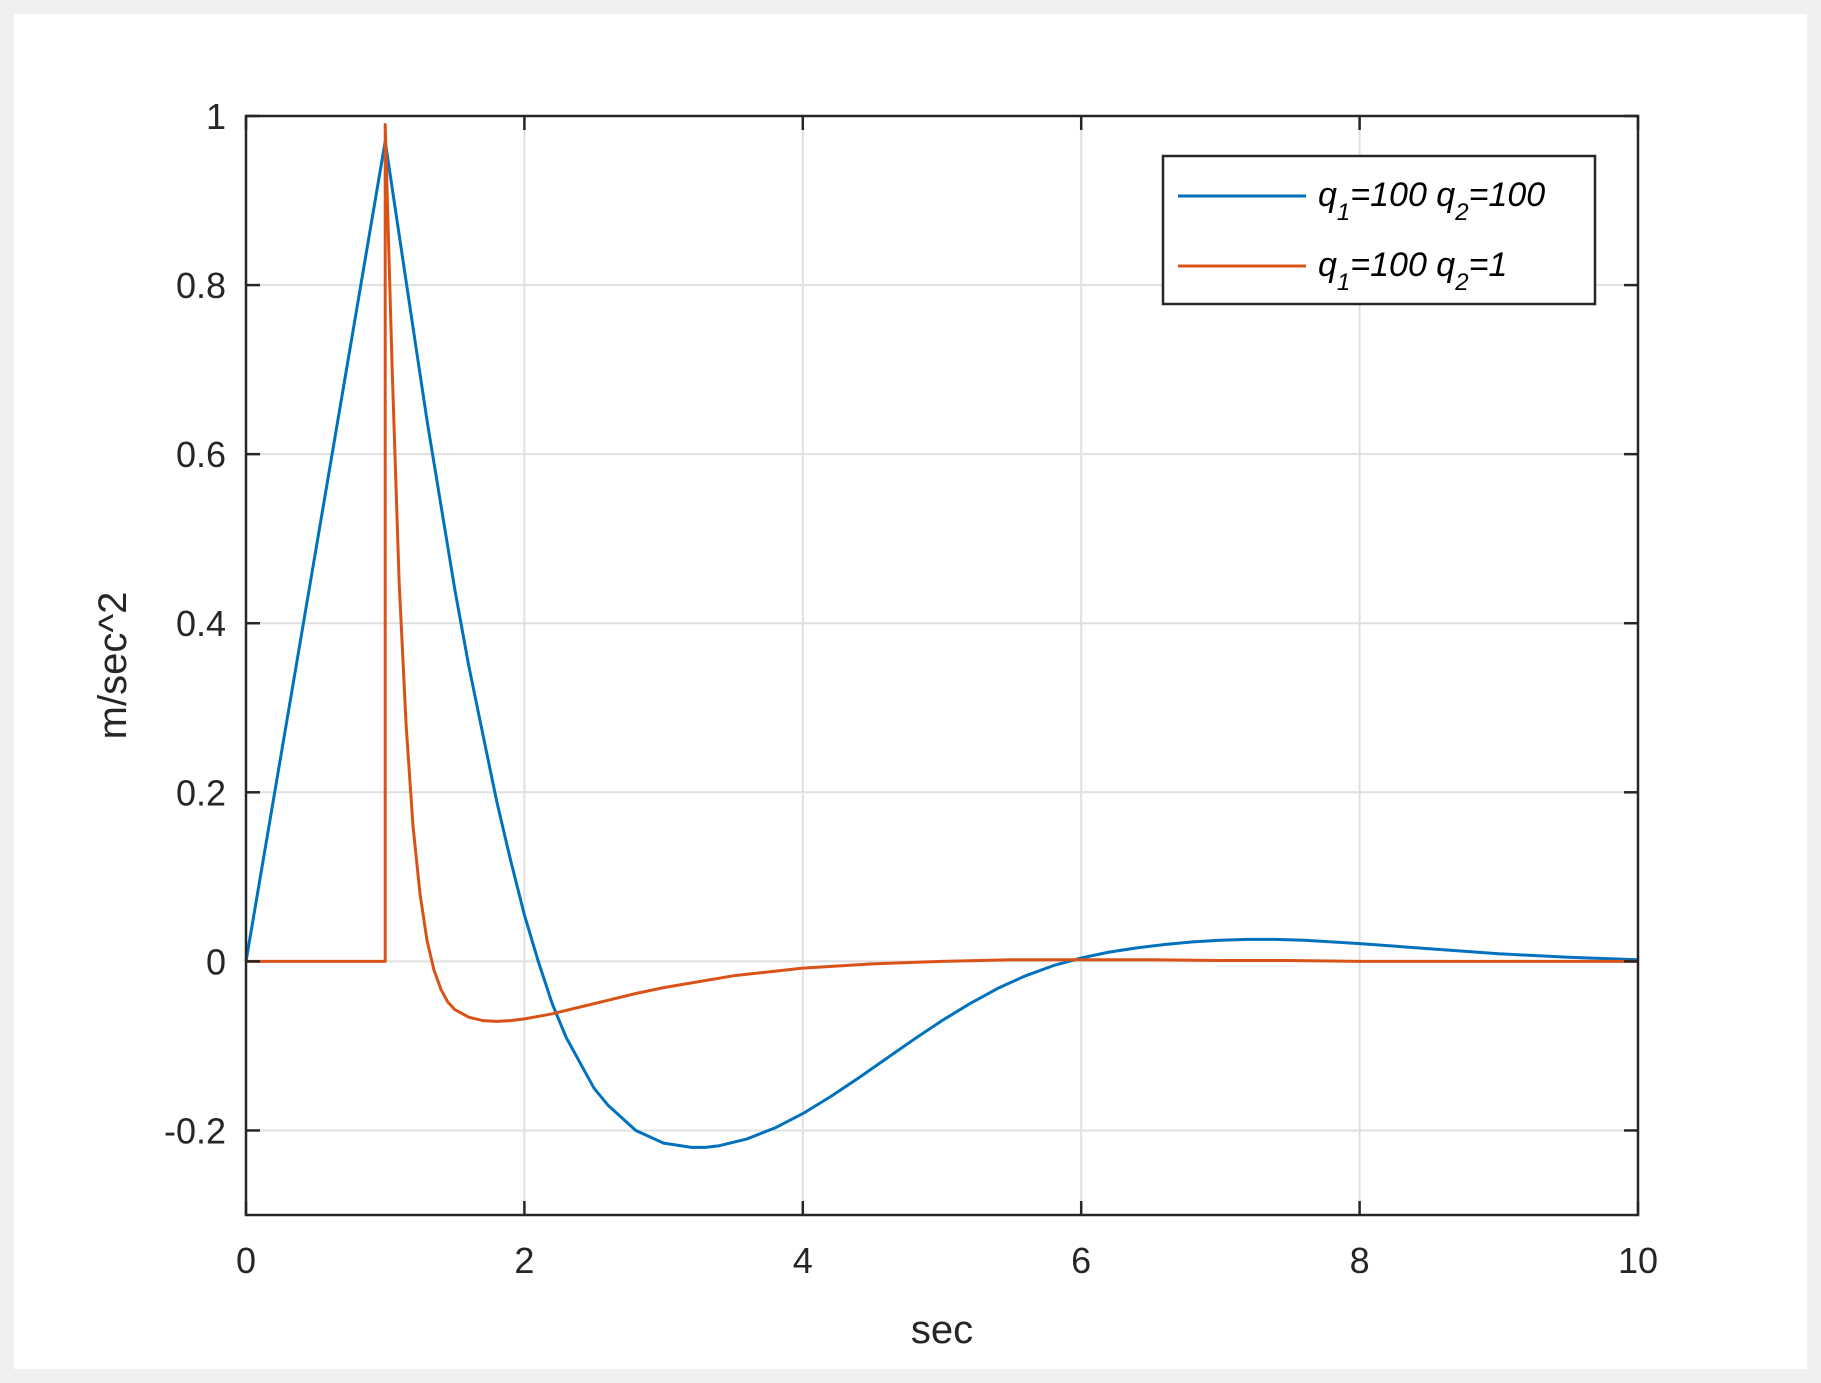 This screenshot has height=1383, width=1821. What do you see at coordinates (216, 961) in the screenshot?
I see `y-tick-label: 0` at bounding box center [216, 961].